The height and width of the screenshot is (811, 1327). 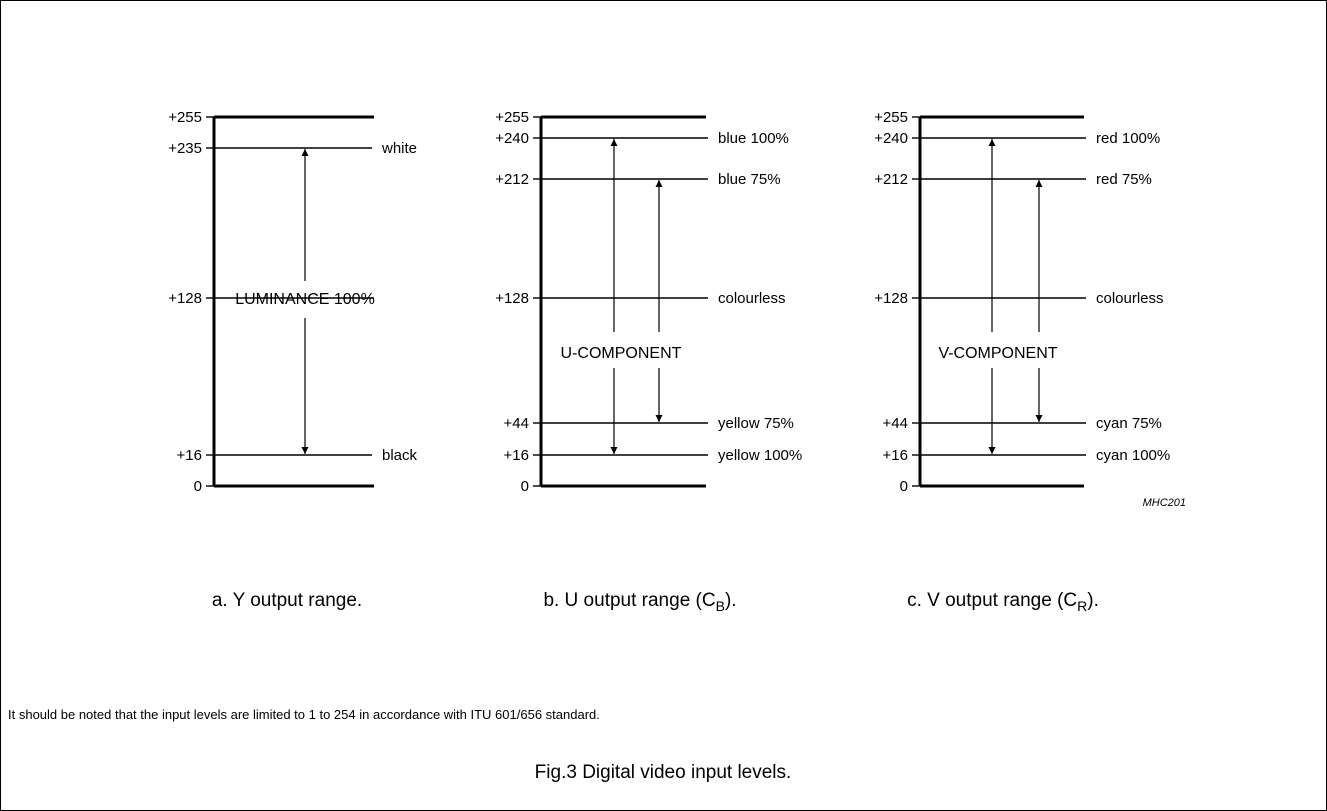 What do you see at coordinates (1133, 455) in the screenshot?
I see `level-label-16: cyan 100%` at bounding box center [1133, 455].